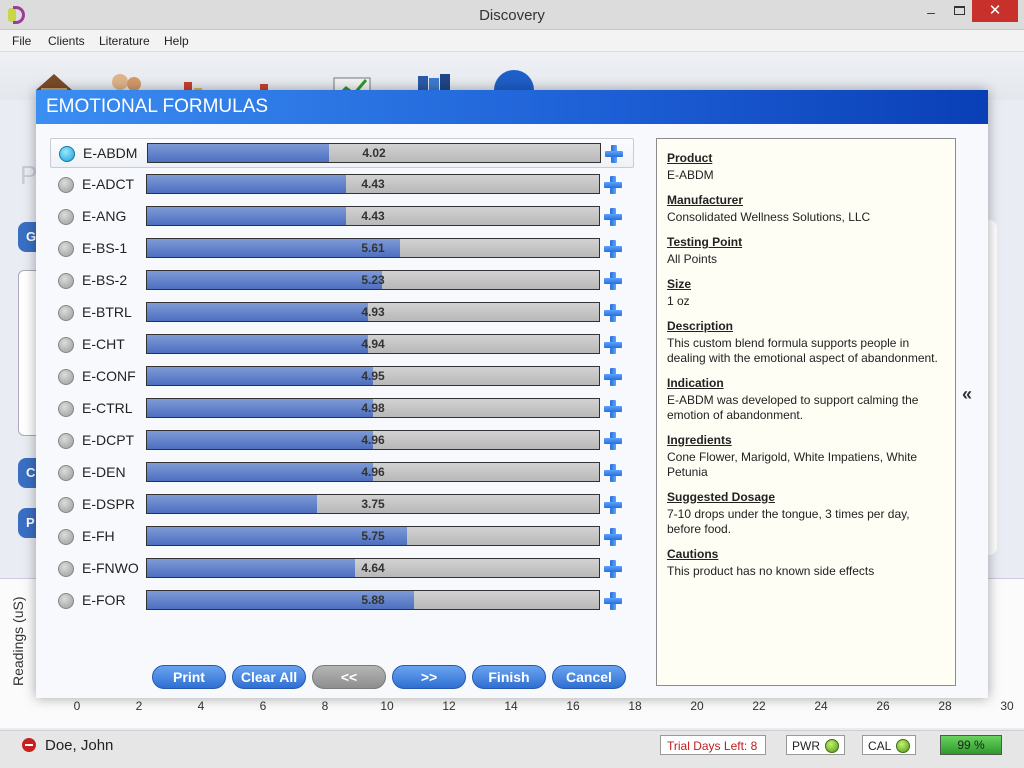 This screenshot has height=768, width=1024. I want to click on formula-row: E-CONF 4.95, so click(342, 377).